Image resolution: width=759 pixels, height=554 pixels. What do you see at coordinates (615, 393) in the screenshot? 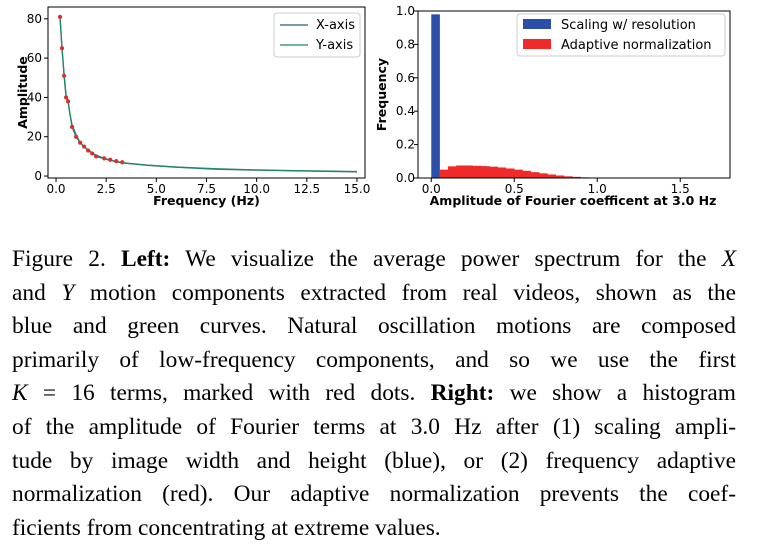
I see `caption-text: we show a histogram` at bounding box center [615, 393].